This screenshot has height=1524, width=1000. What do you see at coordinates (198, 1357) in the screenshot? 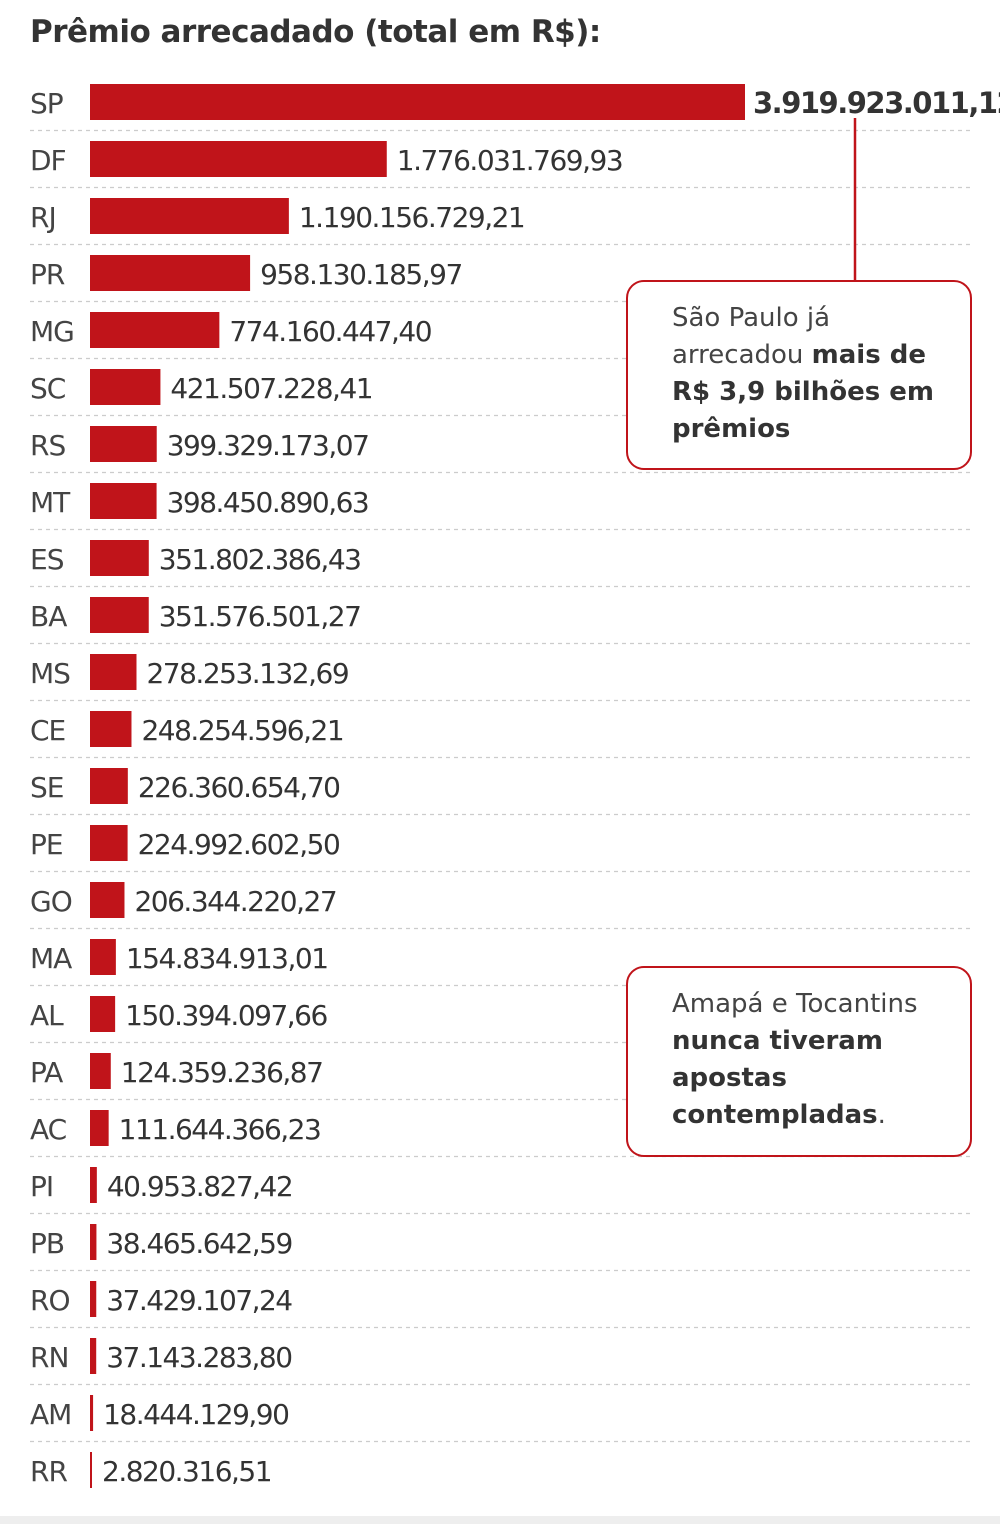
I see `value-label: 37.143.283,80` at bounding box center [198, 1357].